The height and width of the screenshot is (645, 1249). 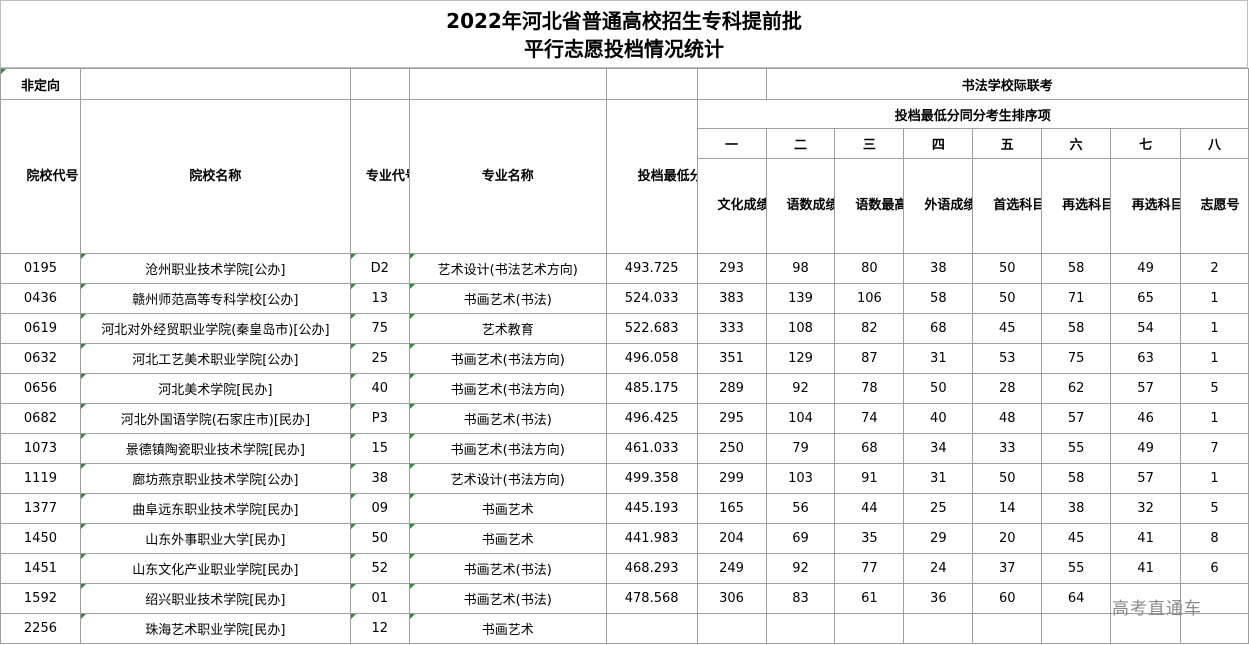 I want to click on cell-school-code: 0656, so click(x=40, y=388).